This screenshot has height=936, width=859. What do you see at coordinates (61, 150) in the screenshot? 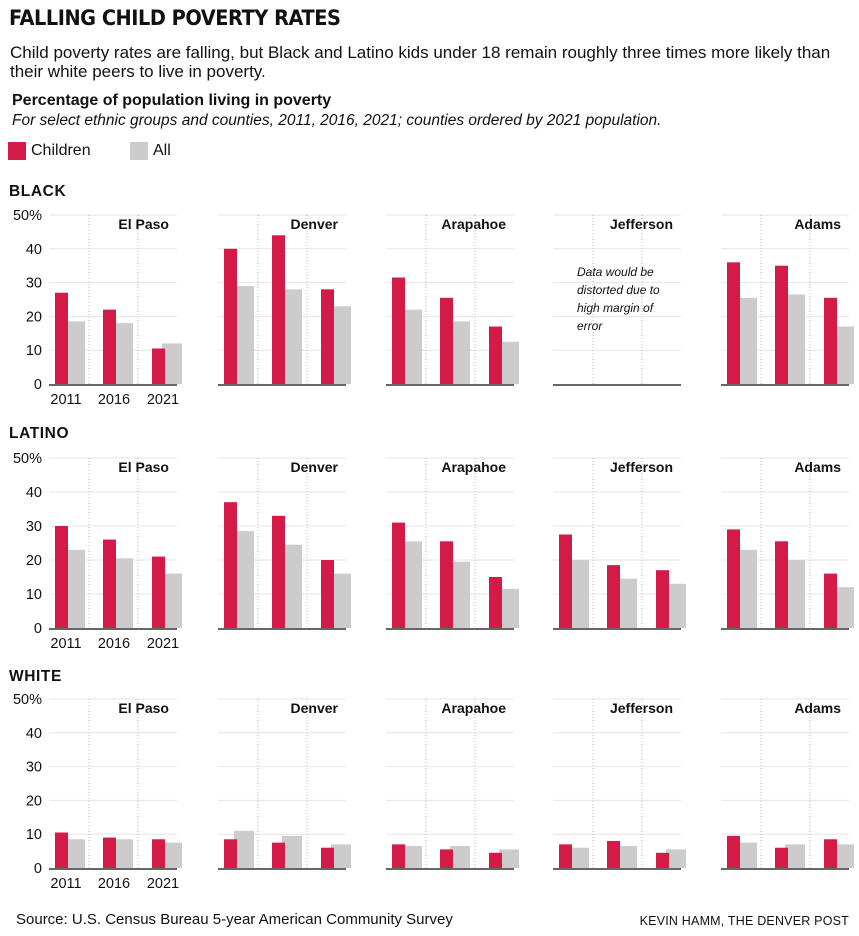
I see `legend-label-children: Children` at bounding box center [61, 150].